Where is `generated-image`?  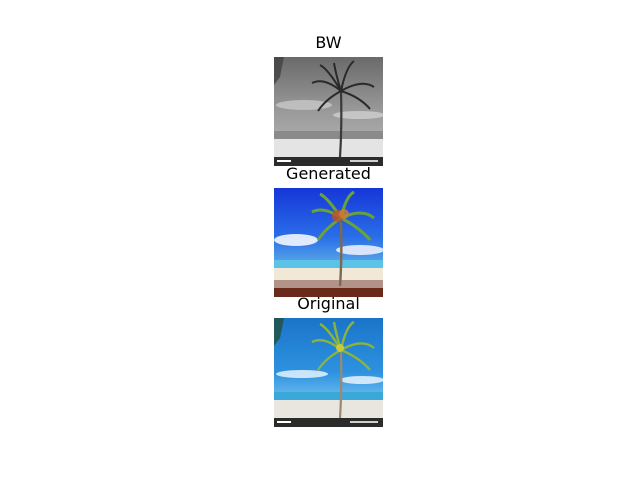 generated-image is located at coordinates (328, 242).